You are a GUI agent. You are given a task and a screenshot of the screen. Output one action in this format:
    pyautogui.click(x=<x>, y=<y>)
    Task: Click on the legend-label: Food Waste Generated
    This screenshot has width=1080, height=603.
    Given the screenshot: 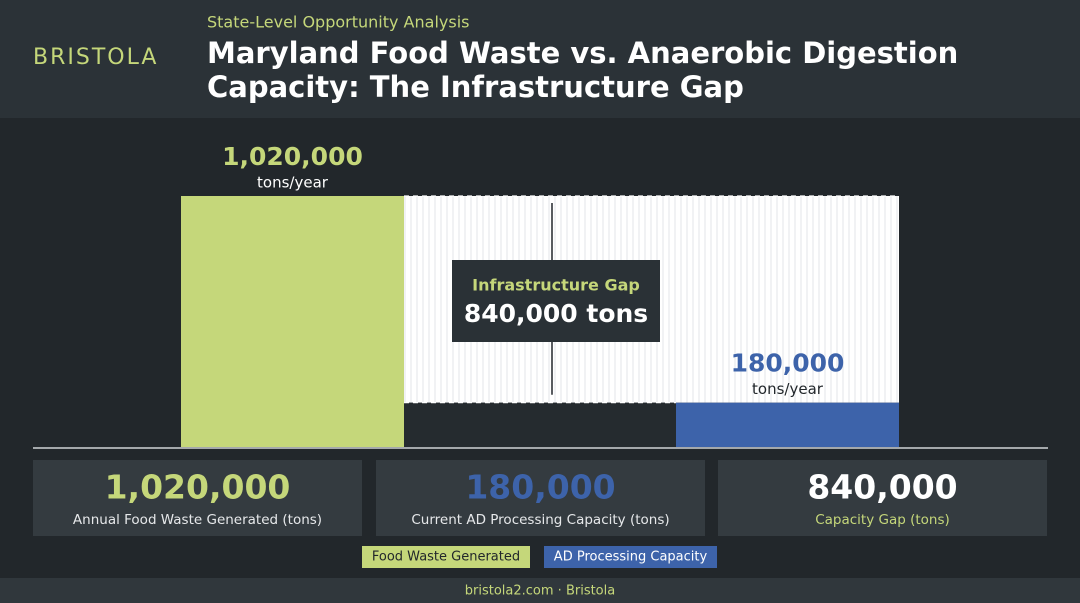 What is the action you would take?
    pyautogui.click(x=446, y=557)
    